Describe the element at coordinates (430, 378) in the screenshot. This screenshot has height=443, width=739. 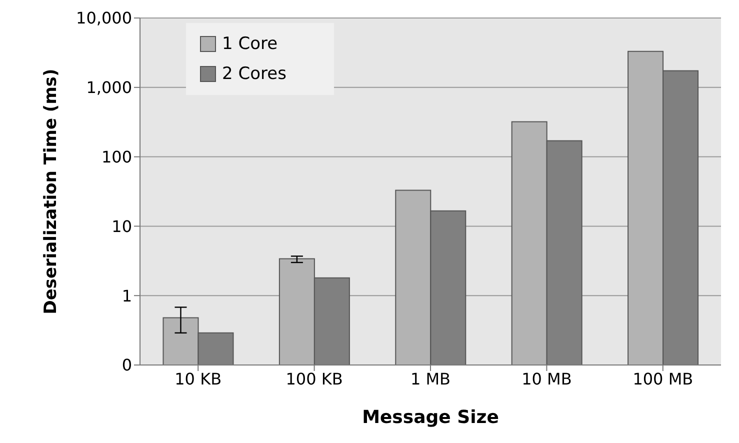
I see `x-tick-label: 1 MB` at that location.